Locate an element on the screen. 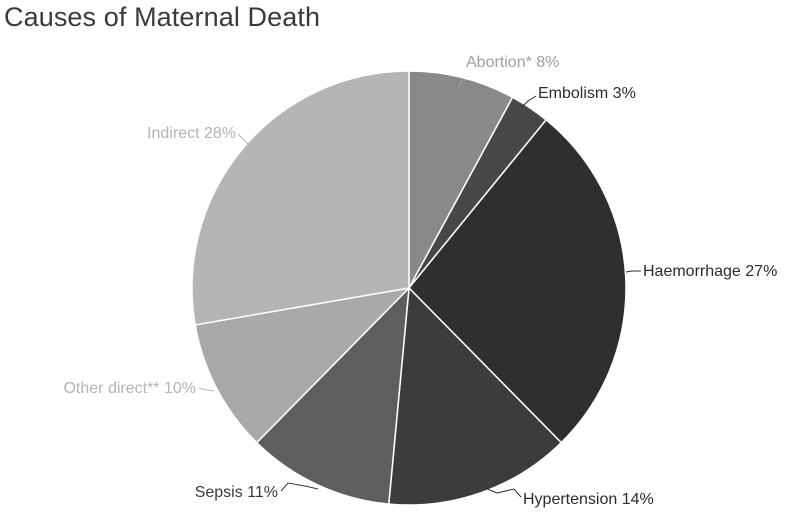 The height and width of the screenshot is (516, 800). slice-label-indirect: Indirect 28% is located at coordinates (191, 133).